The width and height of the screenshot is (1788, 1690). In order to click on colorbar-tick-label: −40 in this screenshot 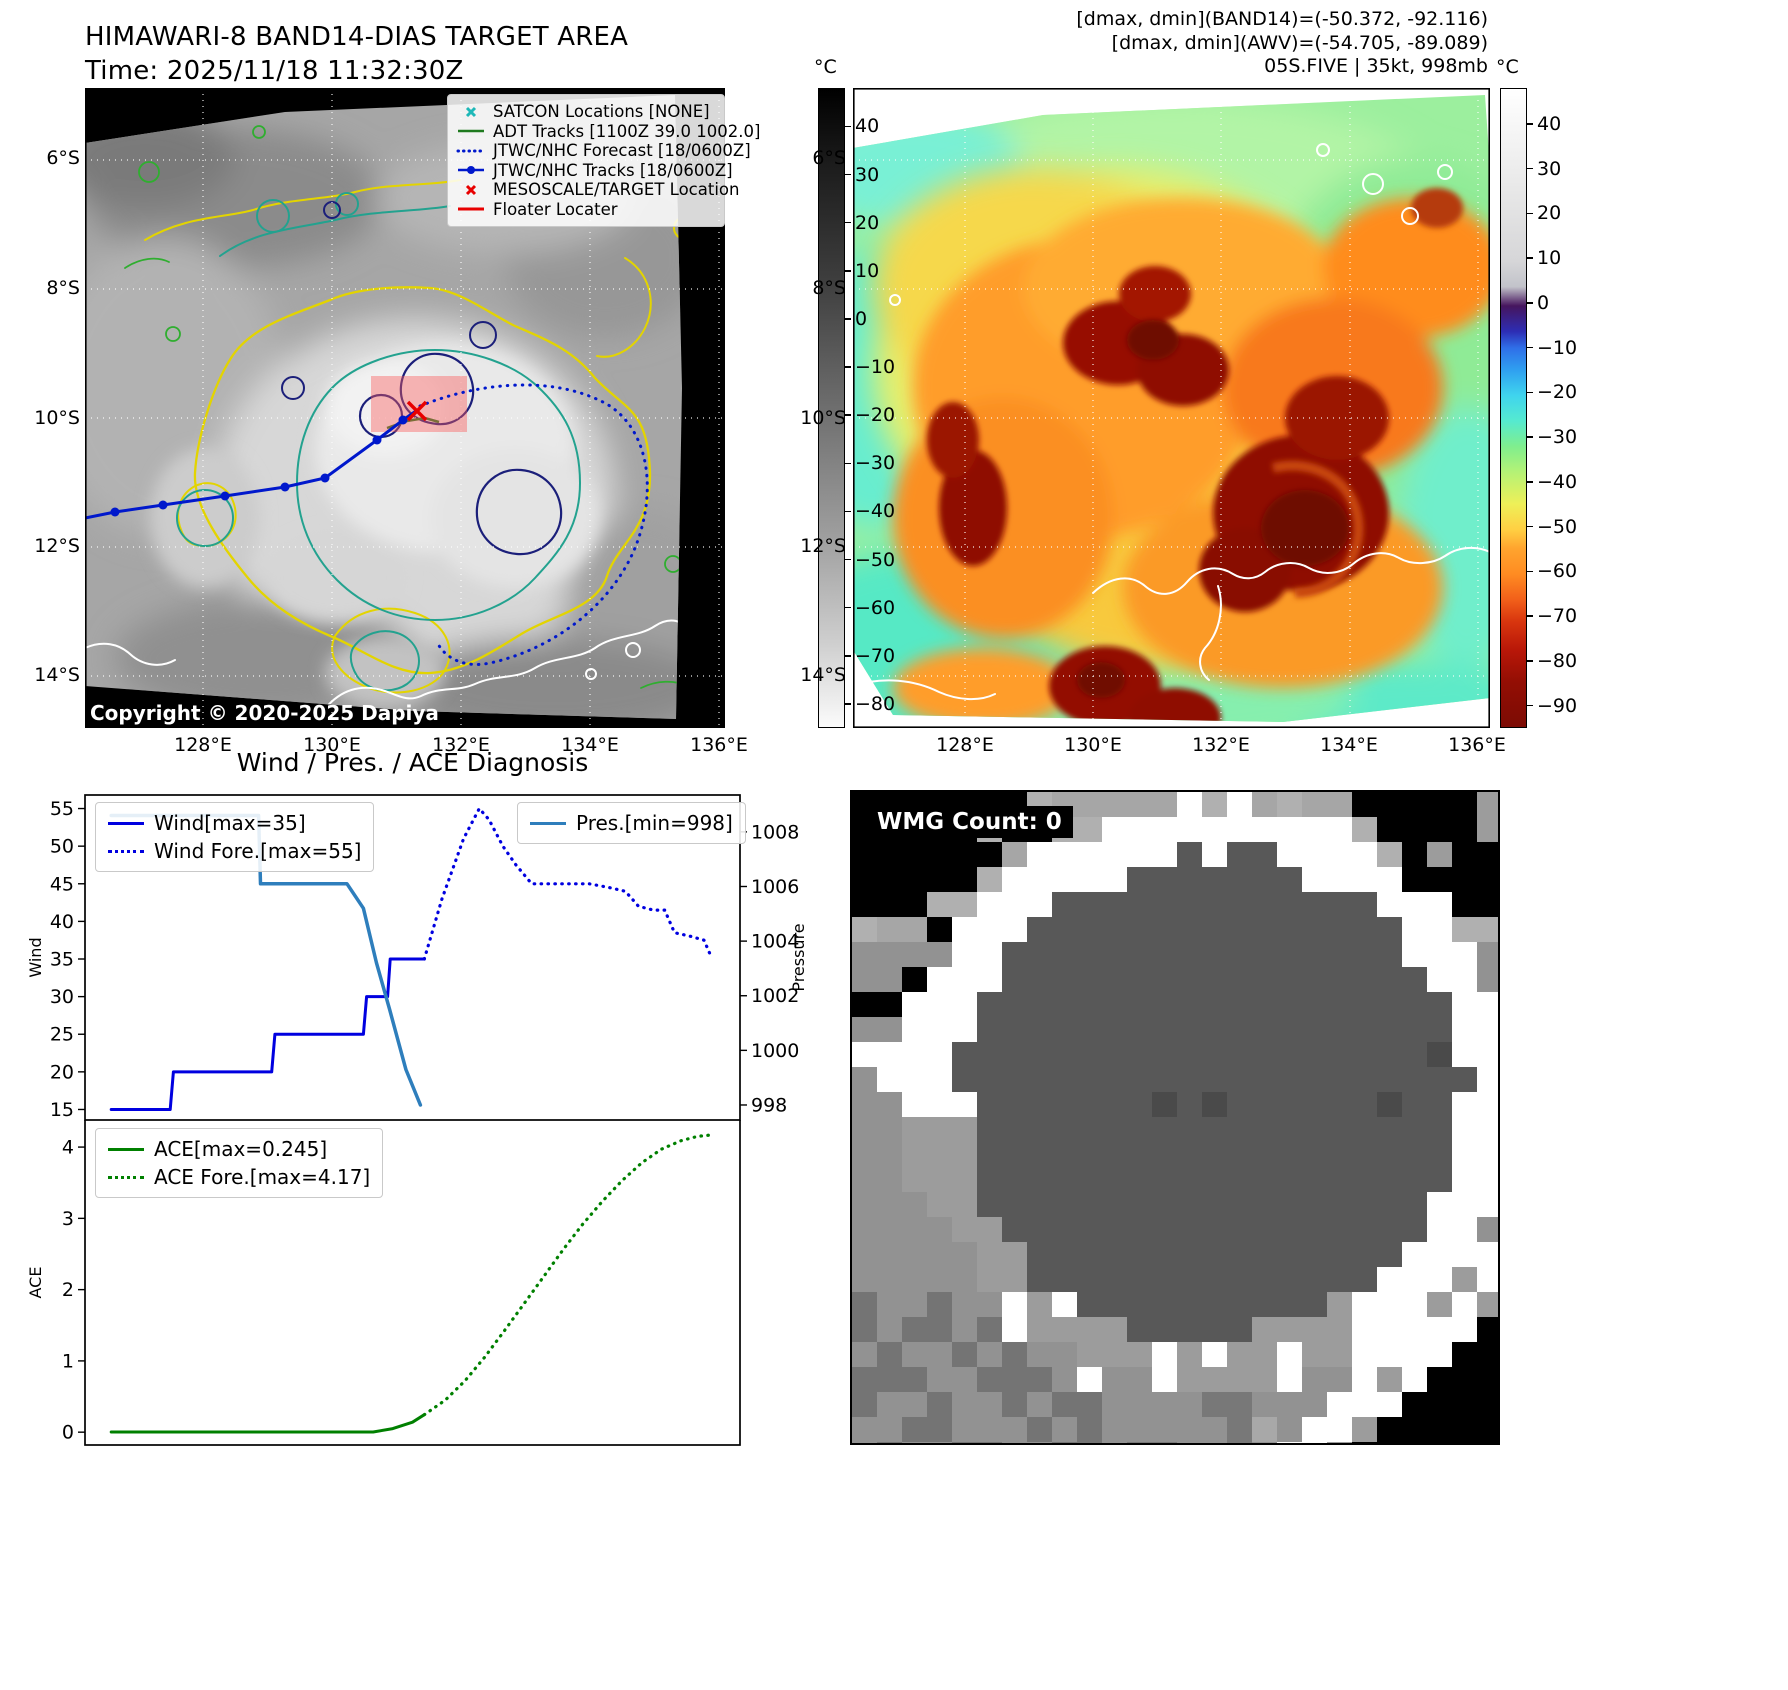, I will do `click(875, 511)`.